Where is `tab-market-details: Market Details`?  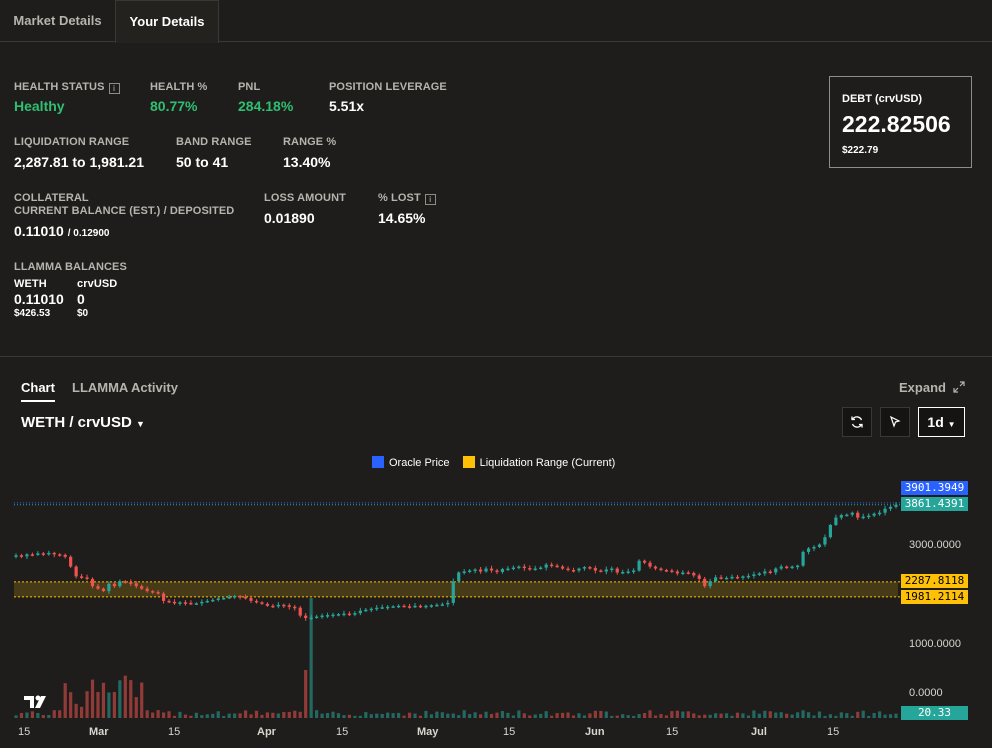 tab-market-details: Market Details is located at coordinates (57, 20).